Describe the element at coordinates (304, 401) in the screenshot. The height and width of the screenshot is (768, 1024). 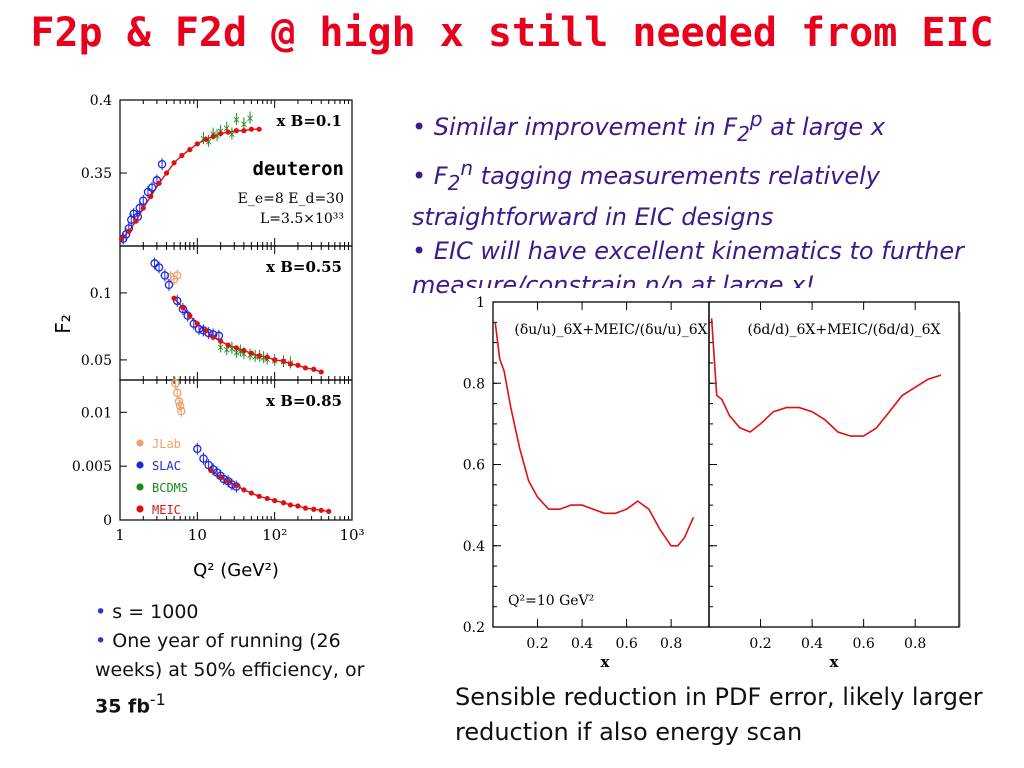
I see `panel-label: x B=0.85` at that location.